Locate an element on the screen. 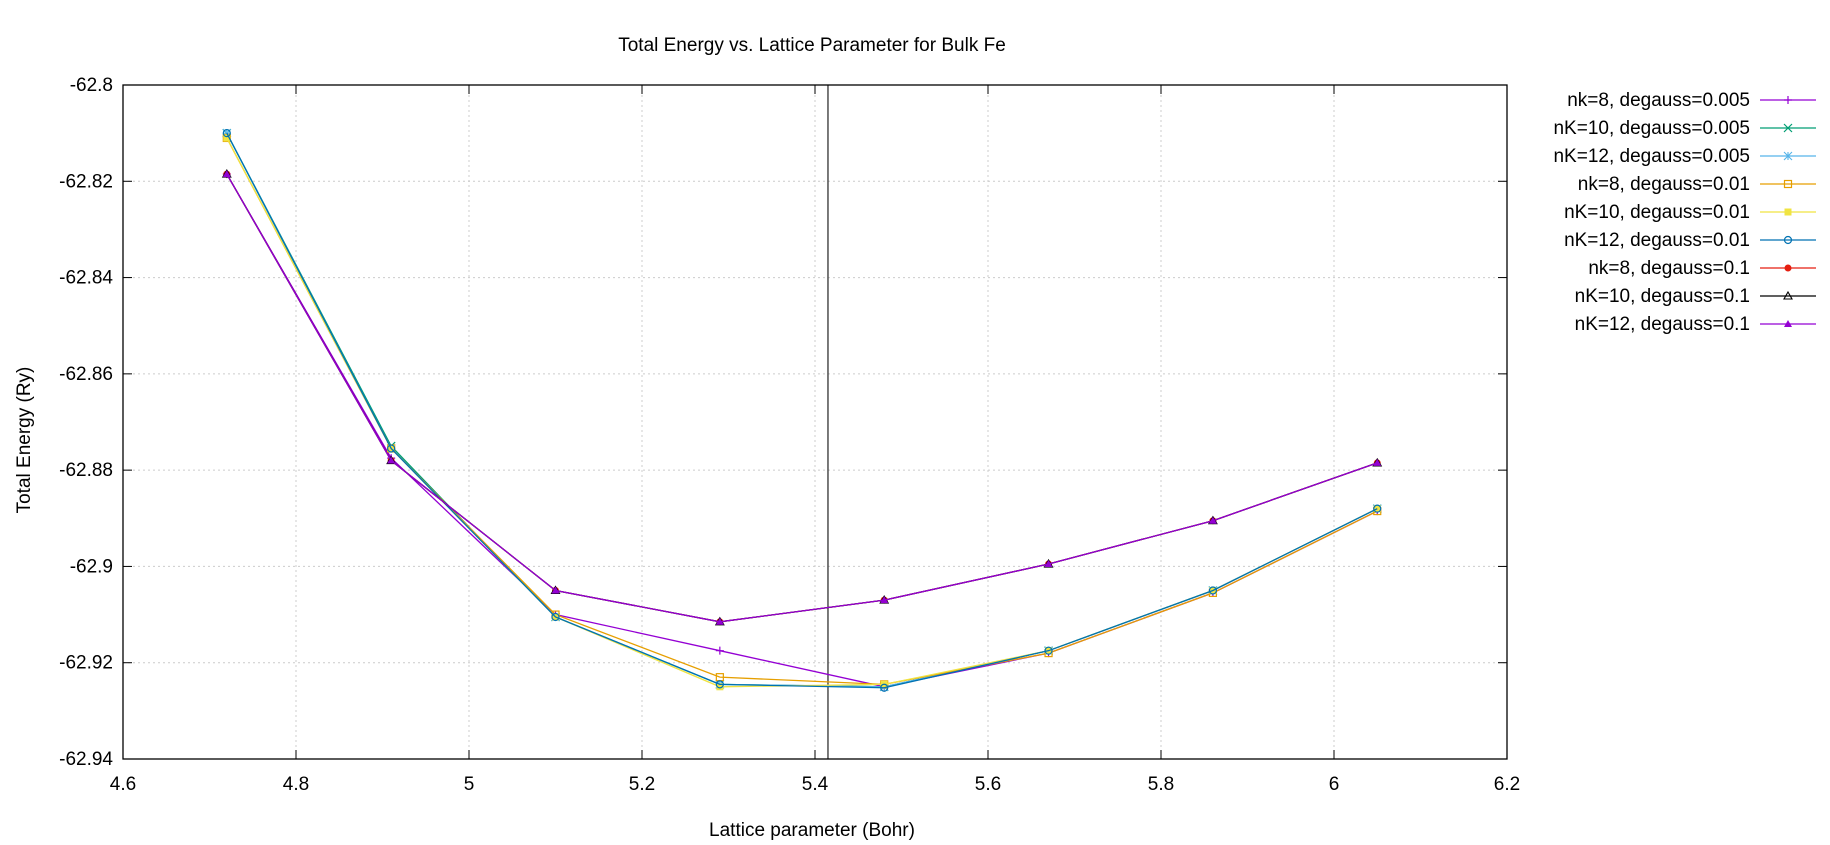 The image size is (1830, 845). legend-label: nk=8, degauss=0.005 is located at coordinates (1658, 100).